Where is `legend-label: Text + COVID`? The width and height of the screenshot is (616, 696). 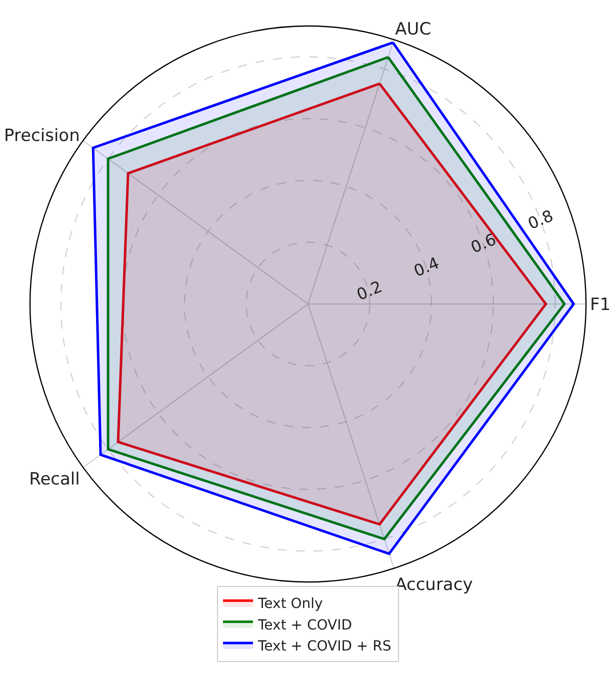
legend-label: Text + COVID is located at coordinates (304, 625).